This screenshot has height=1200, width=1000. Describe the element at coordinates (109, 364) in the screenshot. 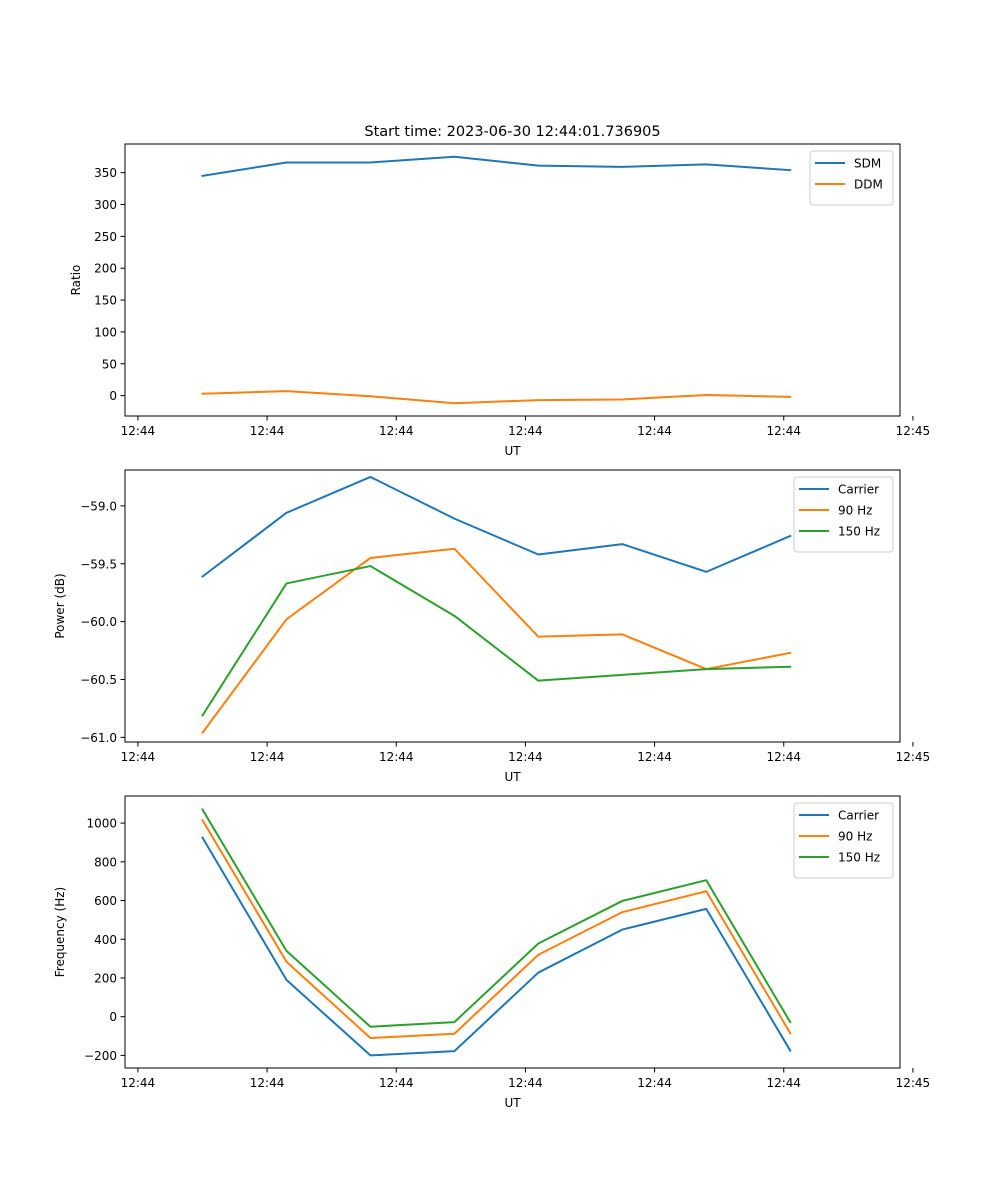

I see `y-tick-label: 50` at that location.